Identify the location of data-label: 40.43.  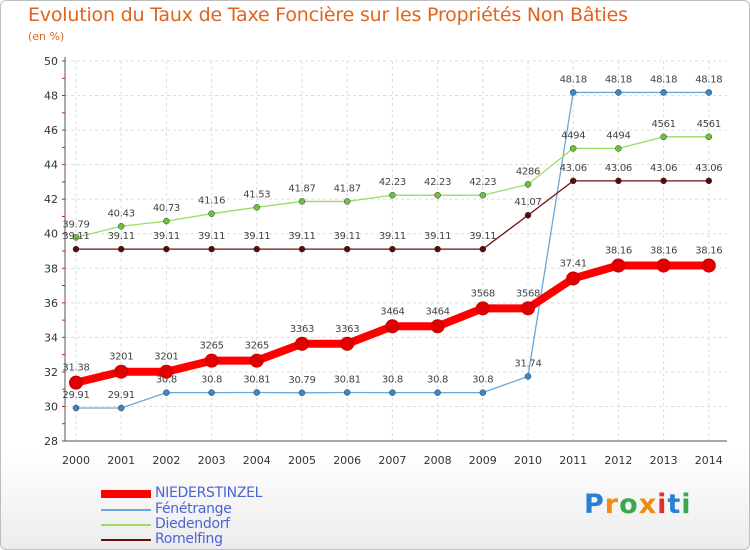
(121, 213).